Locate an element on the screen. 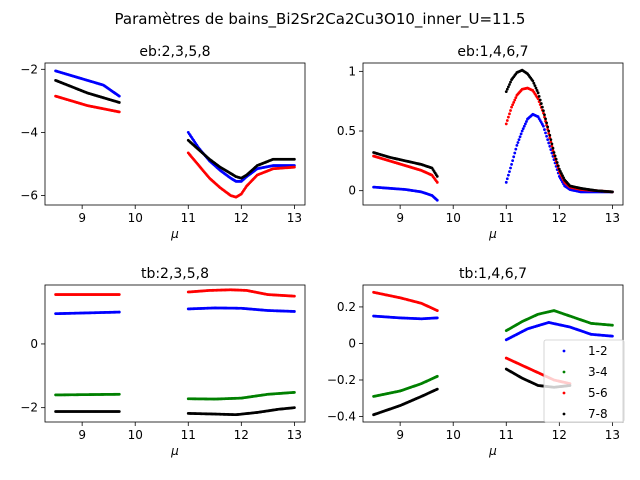 This screenshot has height=480, width=640. panel-title: tb:2,3,5,8 is located at coordinates (175, 274).